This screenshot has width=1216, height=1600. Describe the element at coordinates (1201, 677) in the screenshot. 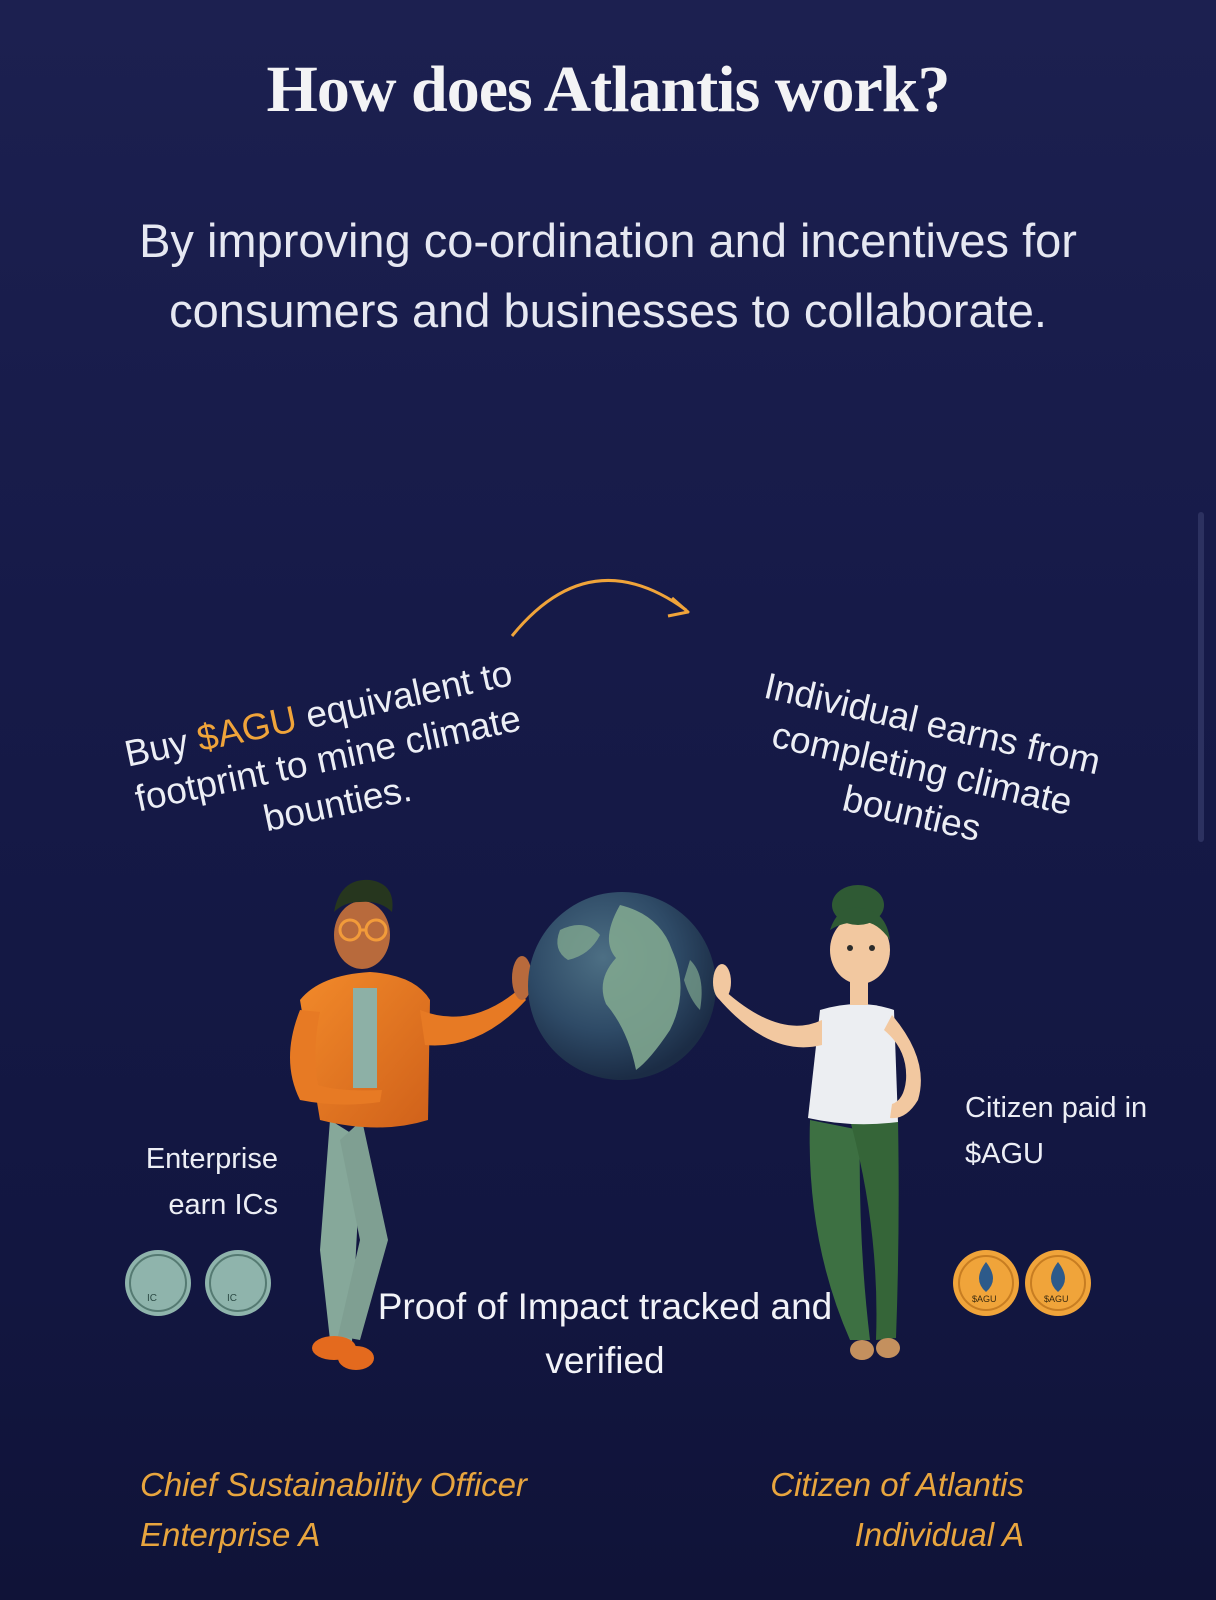

I see `scrollbar` at that location.